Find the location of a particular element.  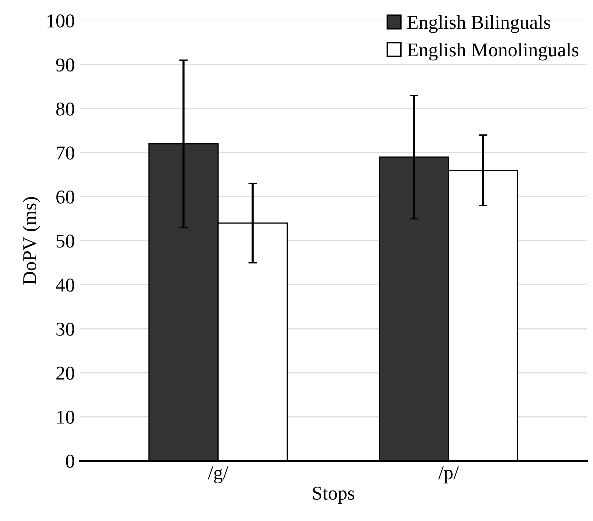

y-tick-label: 0 is located at coordinates (70, 461).